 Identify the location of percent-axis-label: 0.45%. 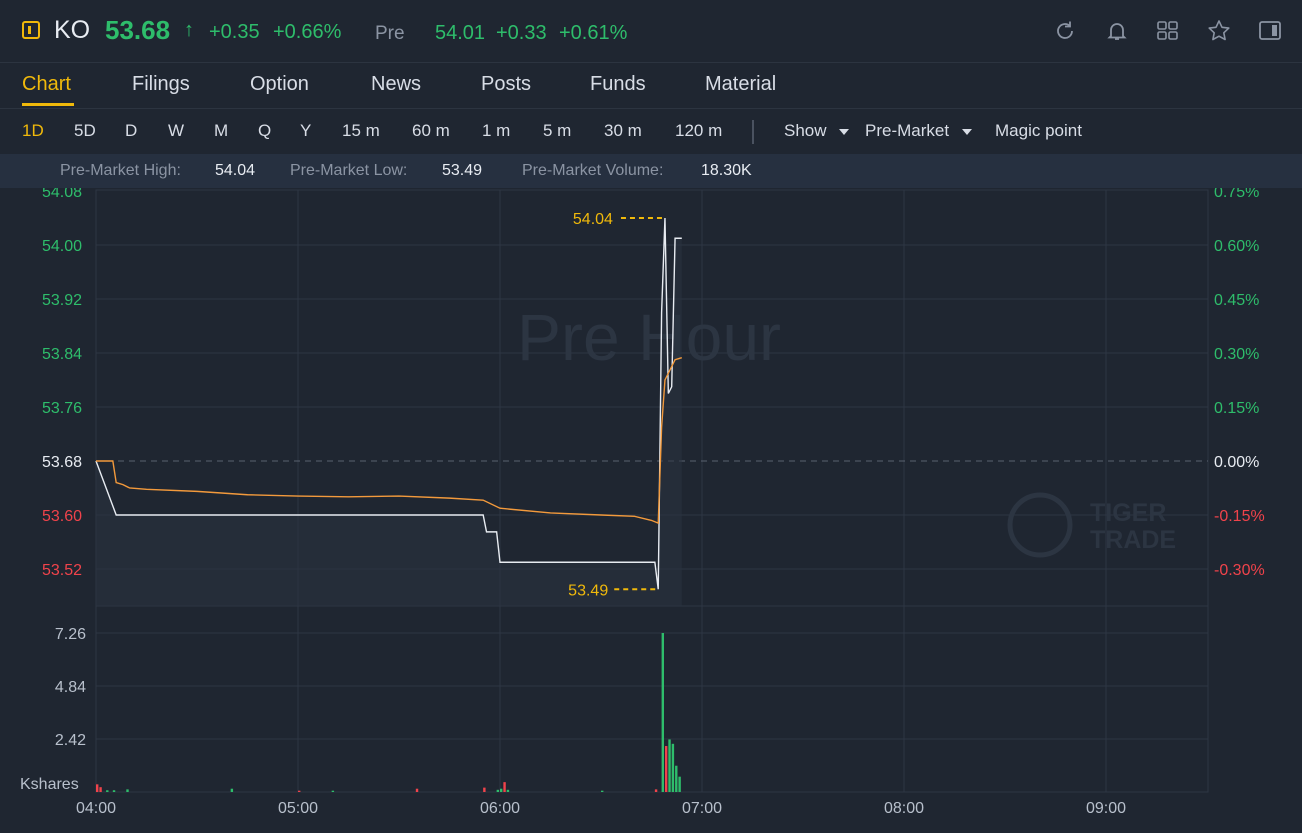
(1236, 300).